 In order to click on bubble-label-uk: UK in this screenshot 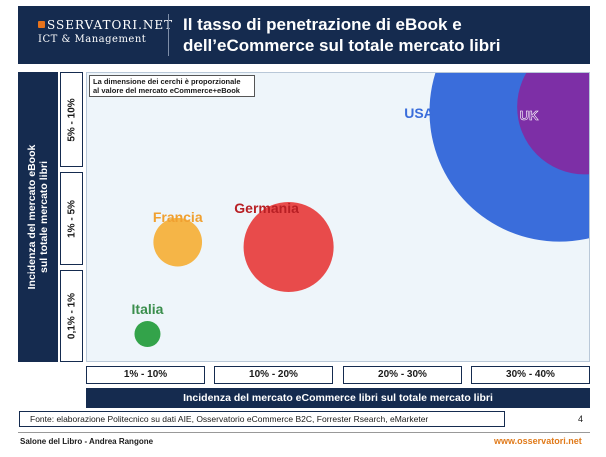, I will do `click(529, 115)`.